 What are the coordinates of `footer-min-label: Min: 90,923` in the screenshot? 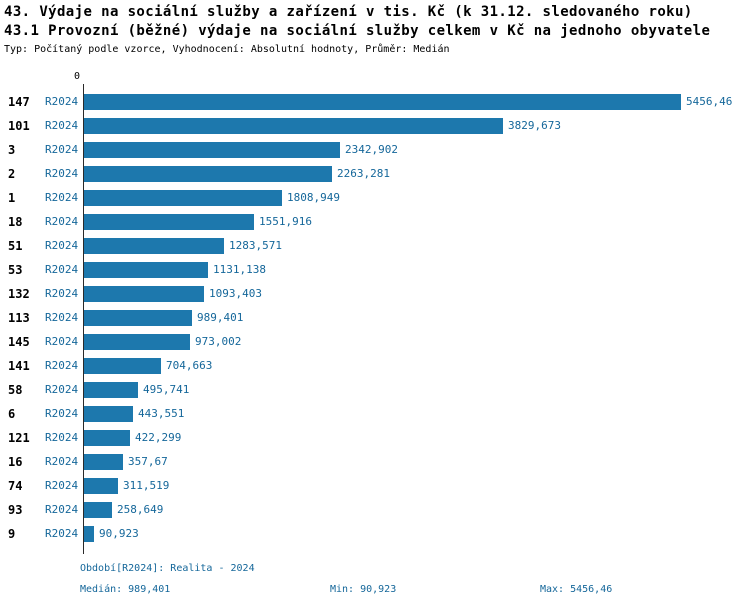 It's located at (363, 589).